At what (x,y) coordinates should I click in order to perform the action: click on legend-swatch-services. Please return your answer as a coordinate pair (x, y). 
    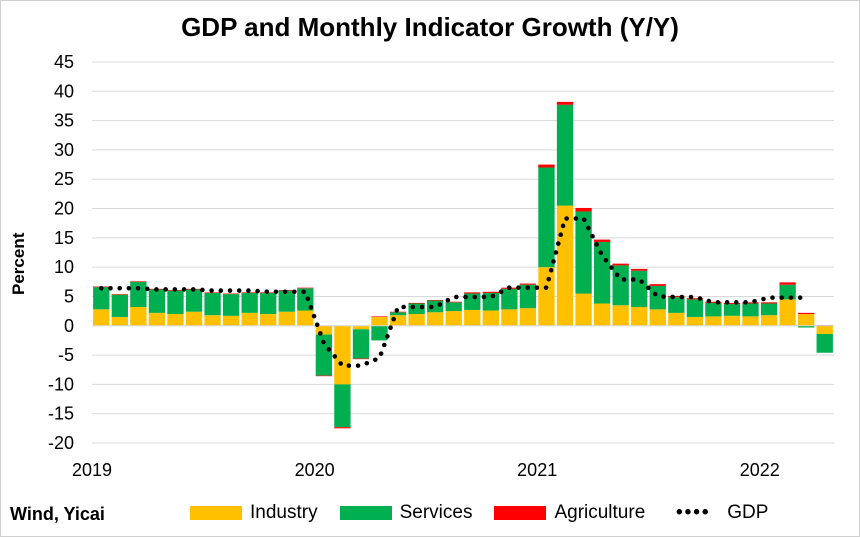
    Looking at the image, I should click on (365, 513).